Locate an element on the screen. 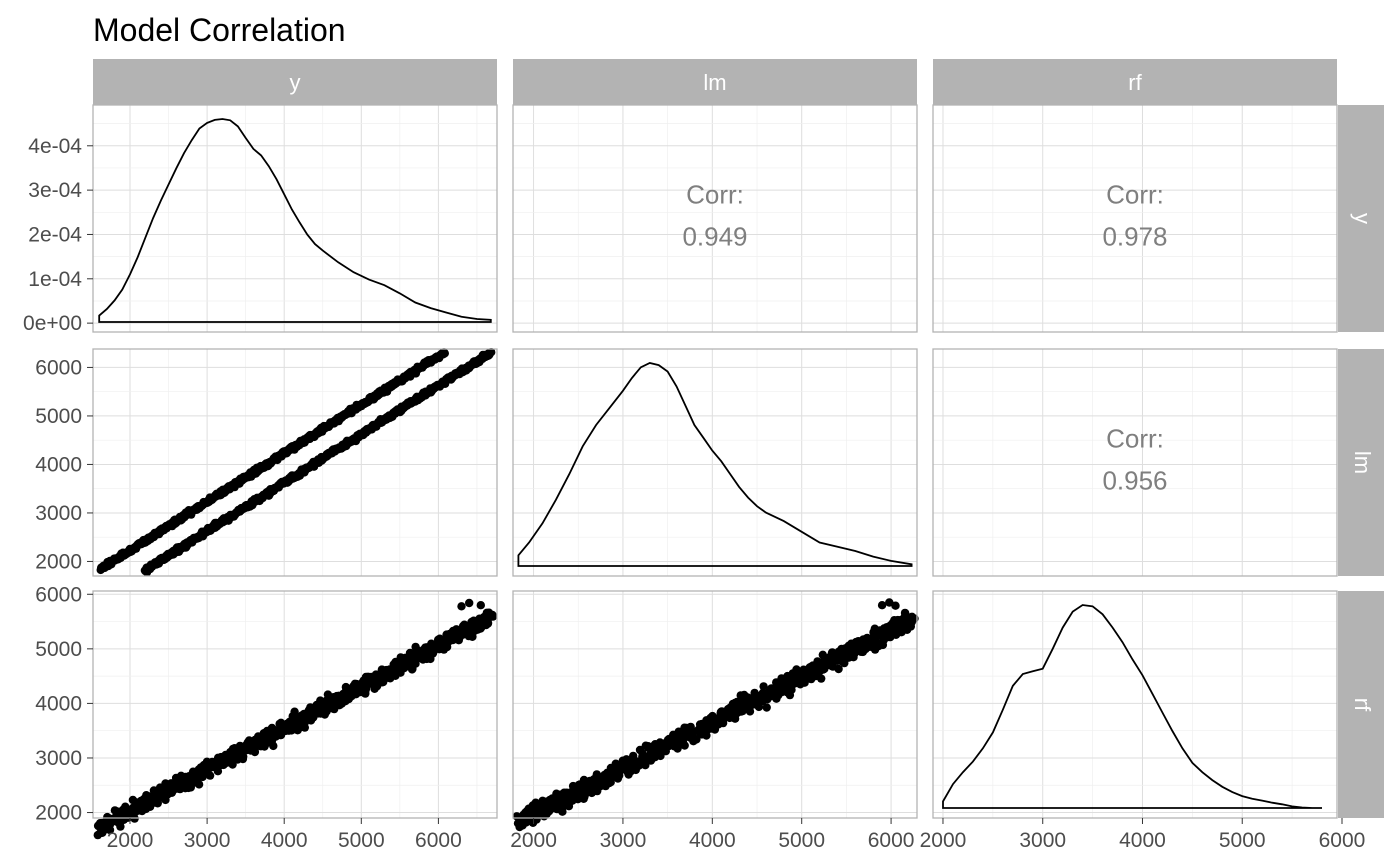 This screenshot has height=865, width=1400. column-strip-label-rf: rf is located at coordinates (1135, 82).